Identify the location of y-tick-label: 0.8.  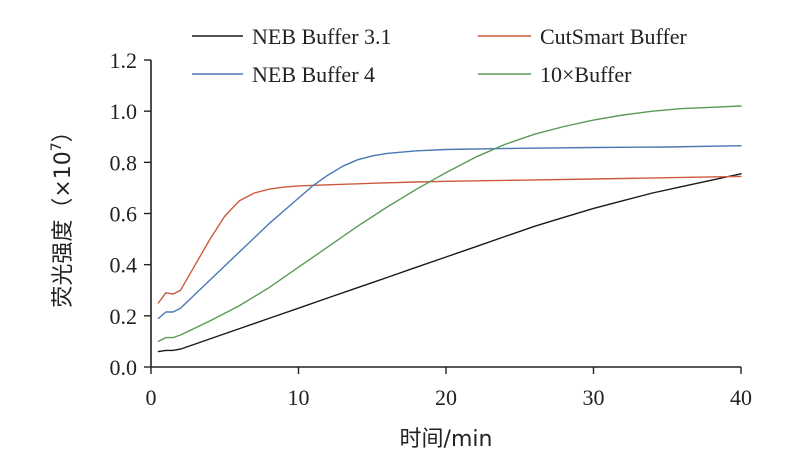
(124, 162).